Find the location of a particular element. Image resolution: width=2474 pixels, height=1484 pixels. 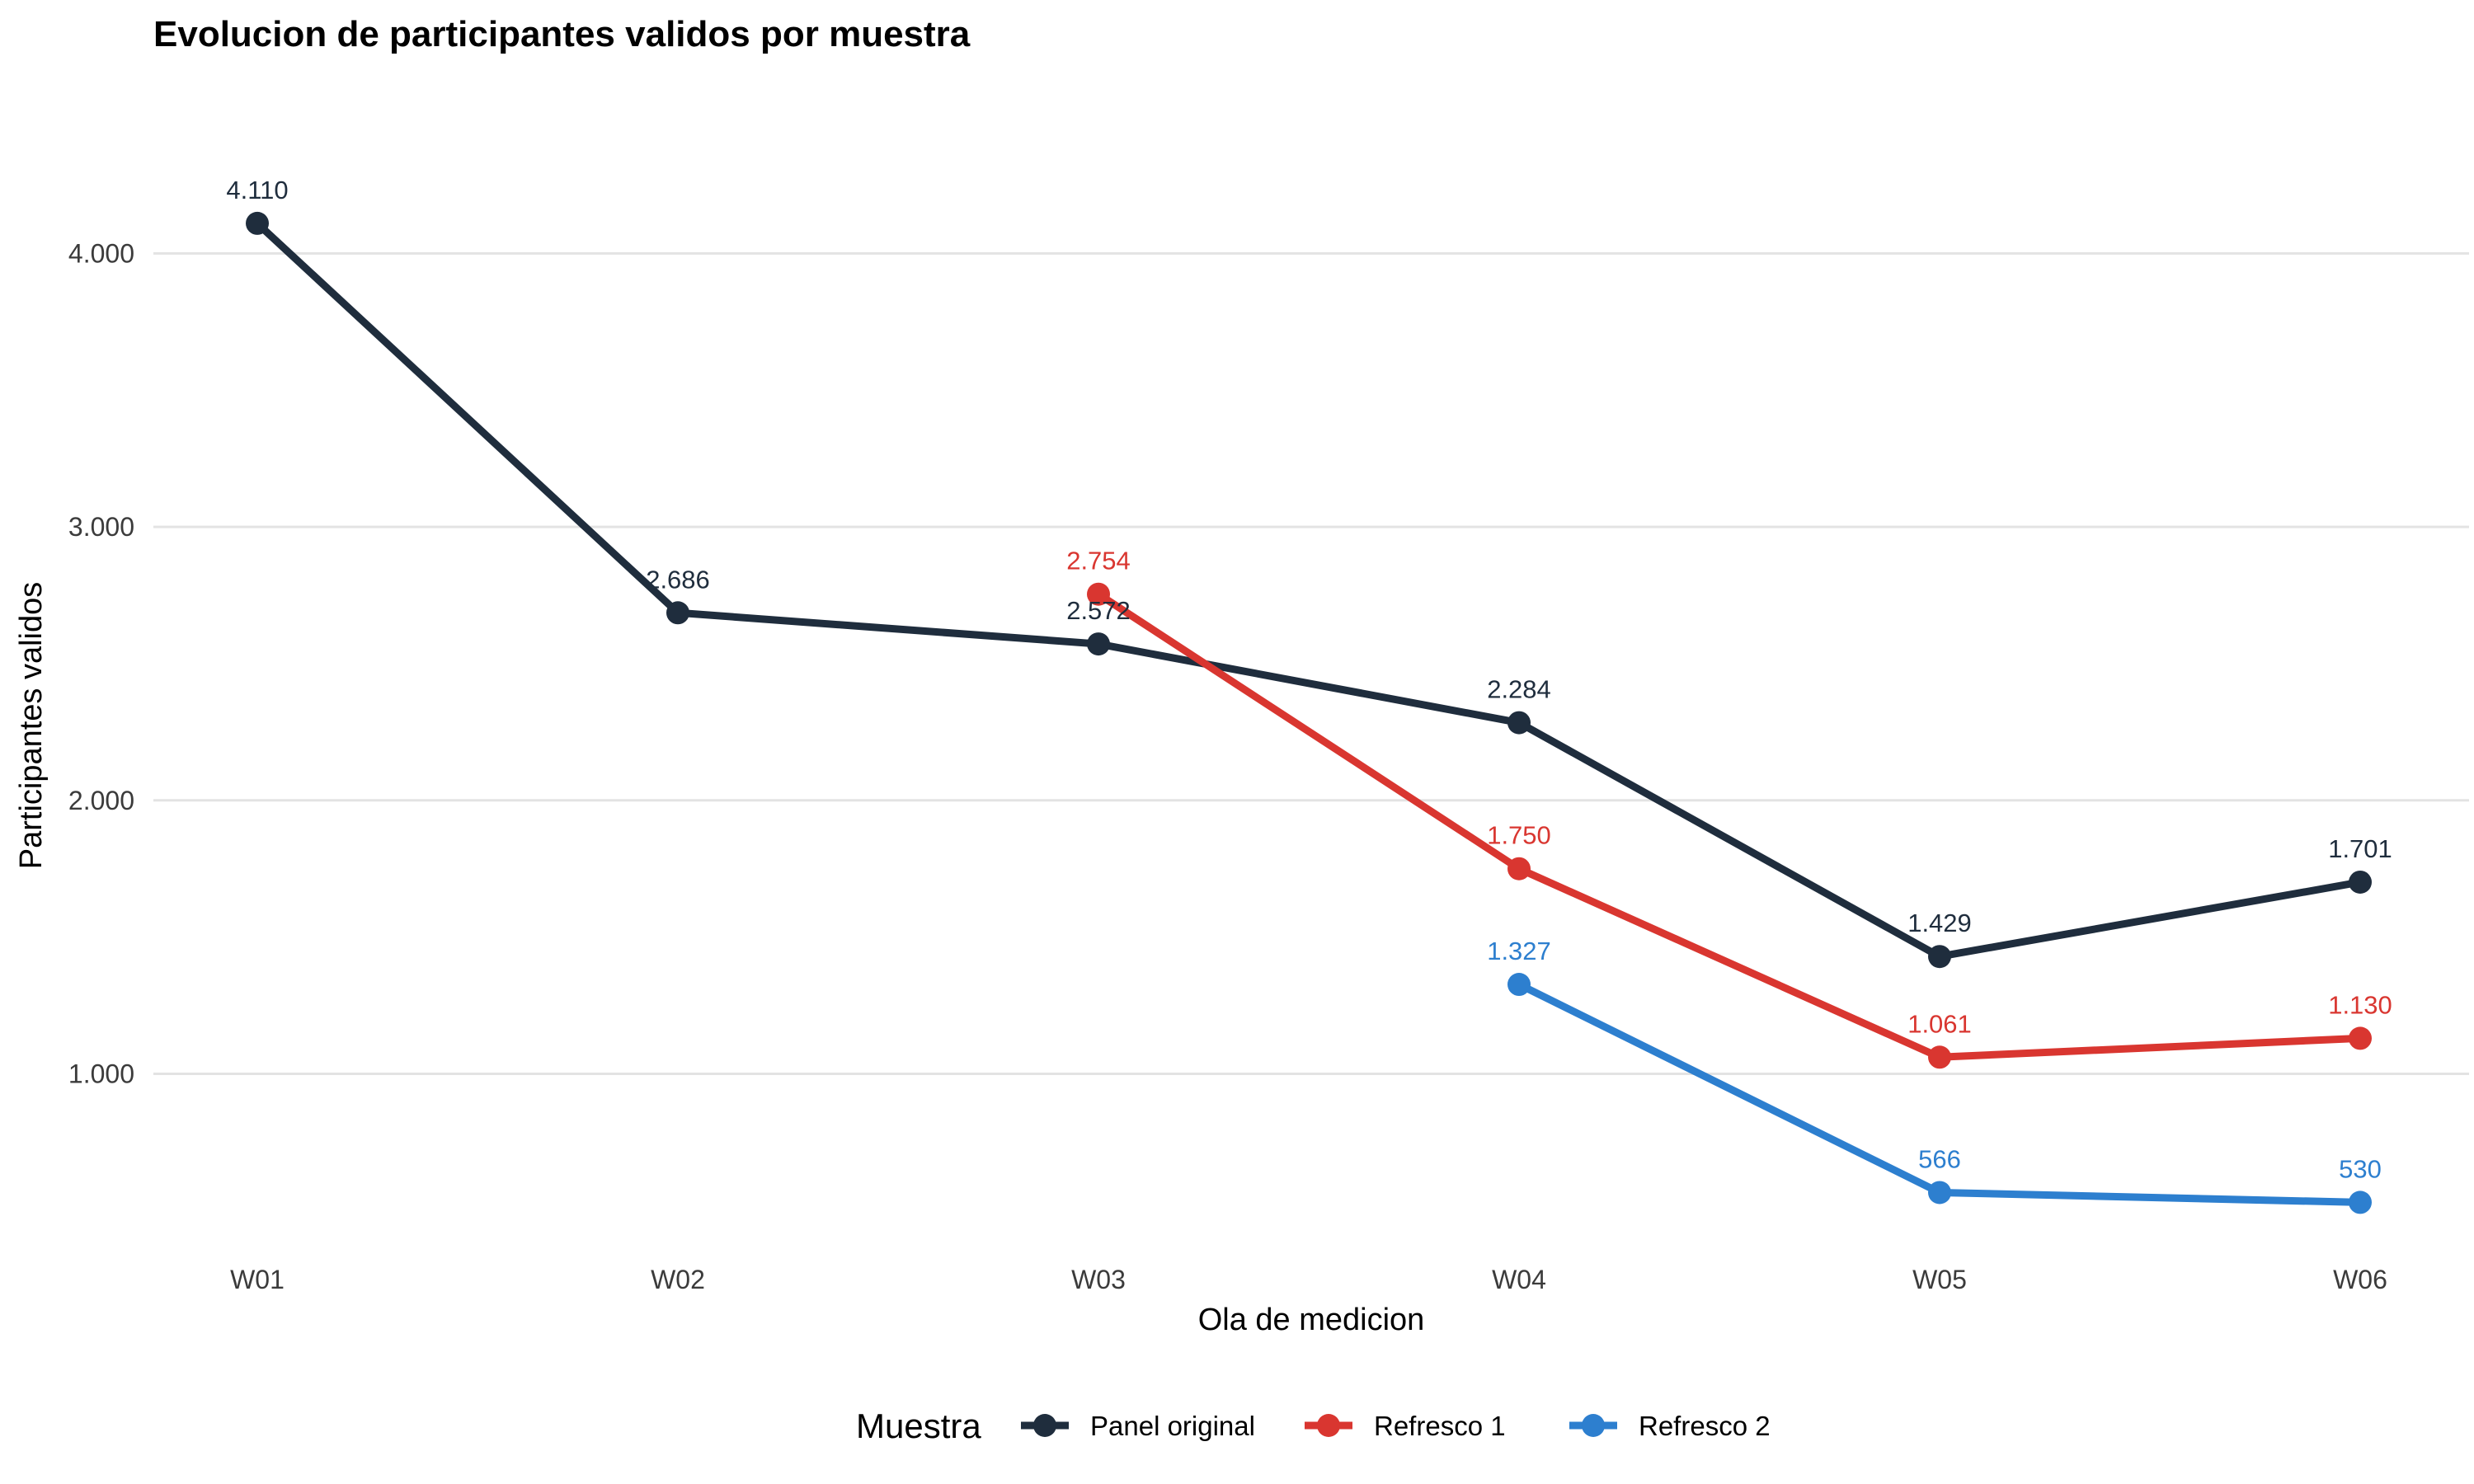

data-label-refresco-1: 1.750 is located at coordinates (1519, 835).